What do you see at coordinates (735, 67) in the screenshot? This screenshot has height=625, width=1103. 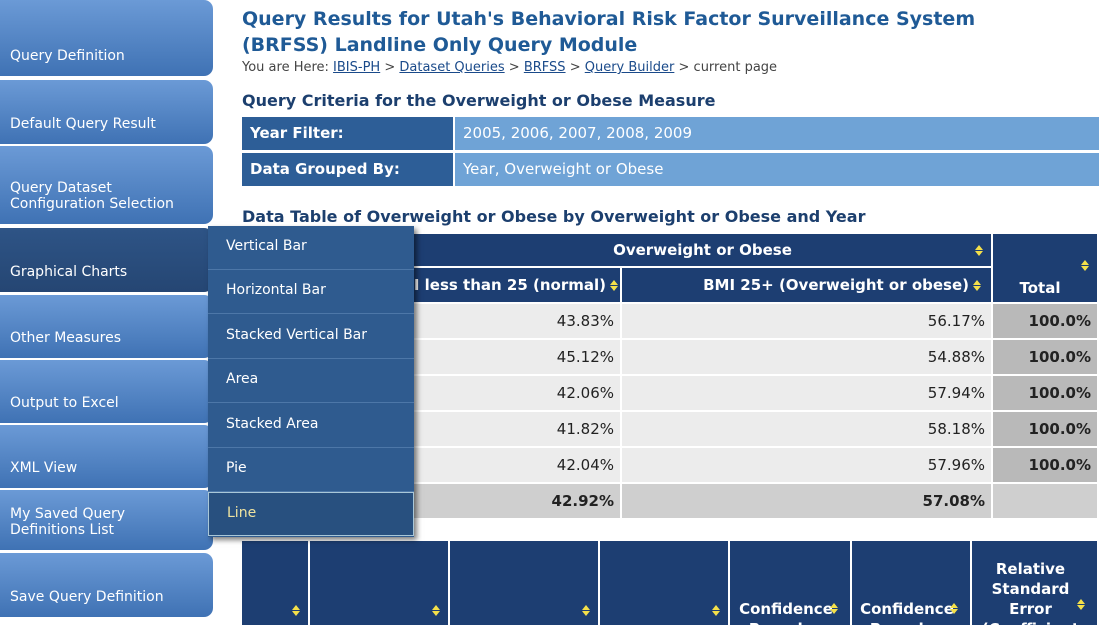 I see `breadcrumb-current: current page` at bounding box center [735, 67].